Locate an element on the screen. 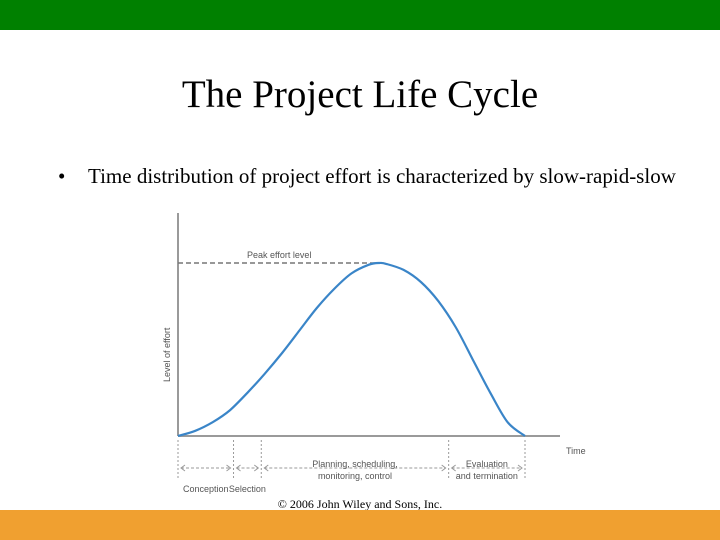  peak-effort-label: Peak effort level is located at coordinates (279, 255).